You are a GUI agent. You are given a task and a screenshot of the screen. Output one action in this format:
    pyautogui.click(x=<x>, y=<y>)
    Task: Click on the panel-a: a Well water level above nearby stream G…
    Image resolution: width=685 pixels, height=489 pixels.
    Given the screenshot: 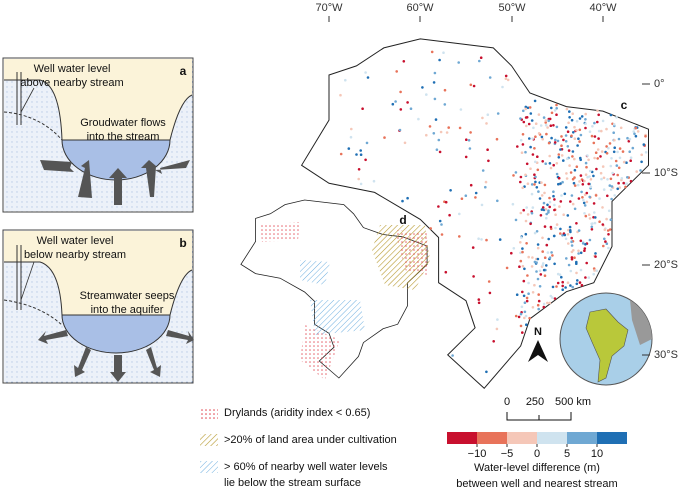 What is the action you would take?
    pyautogui.click(x=98, y=135)
    